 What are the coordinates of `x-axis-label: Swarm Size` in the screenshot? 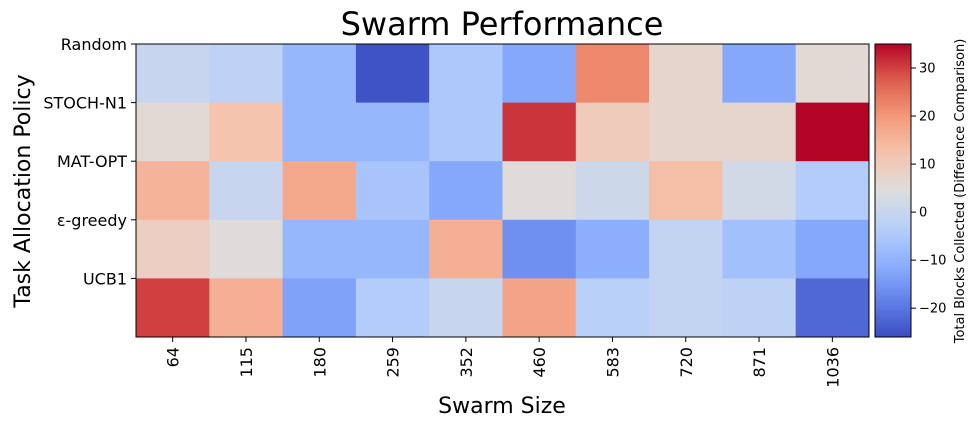 It's located at (502, 406).